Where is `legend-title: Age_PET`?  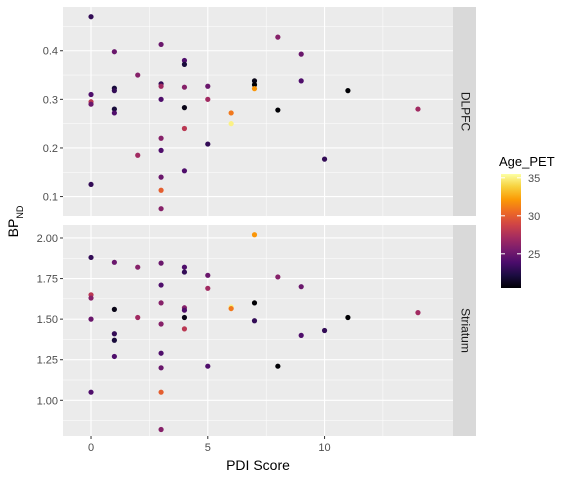 legend-title: Age_PET is located at coordinates (527, 161).